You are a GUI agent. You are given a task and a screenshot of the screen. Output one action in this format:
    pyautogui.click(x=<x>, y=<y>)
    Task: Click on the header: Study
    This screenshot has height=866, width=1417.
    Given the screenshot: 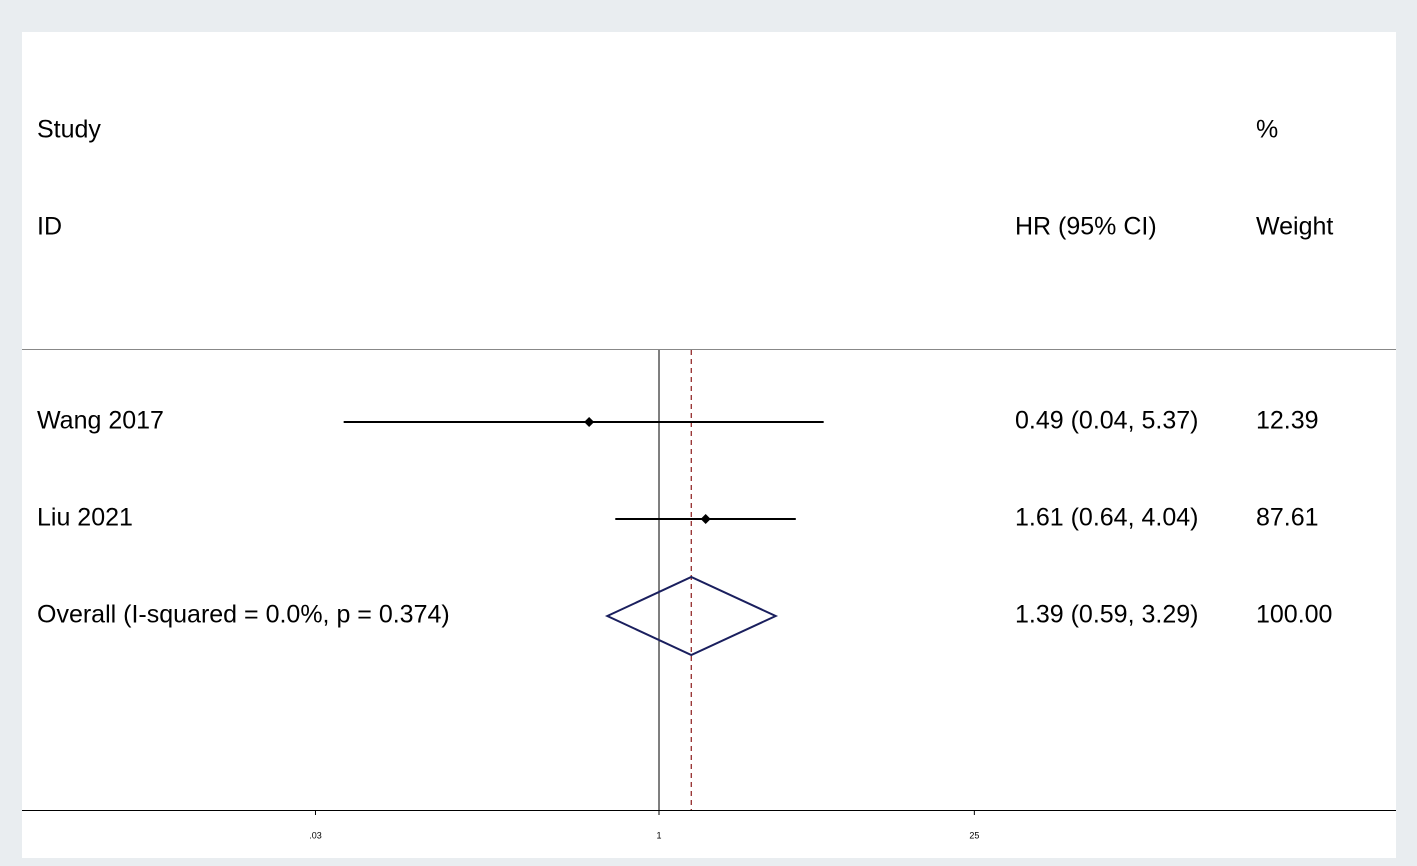 What is the action you would take?
    pyautogui.click(x=69, y=130)
    